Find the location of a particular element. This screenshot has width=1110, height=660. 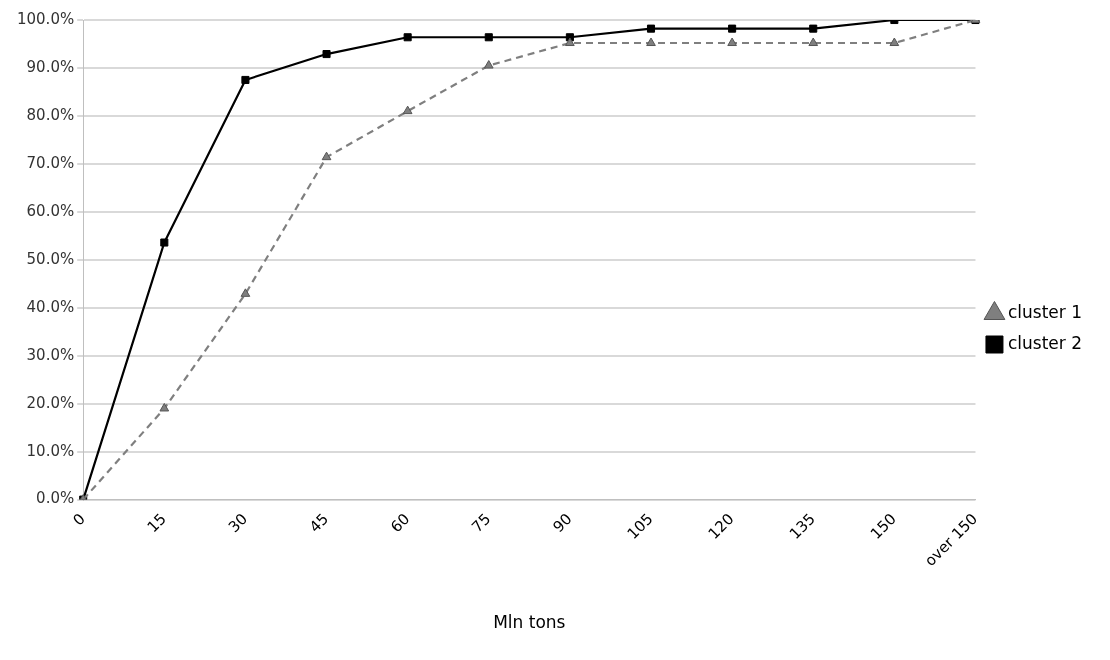

legend-label: cluster 1 is located at coordinates (1045, 311).